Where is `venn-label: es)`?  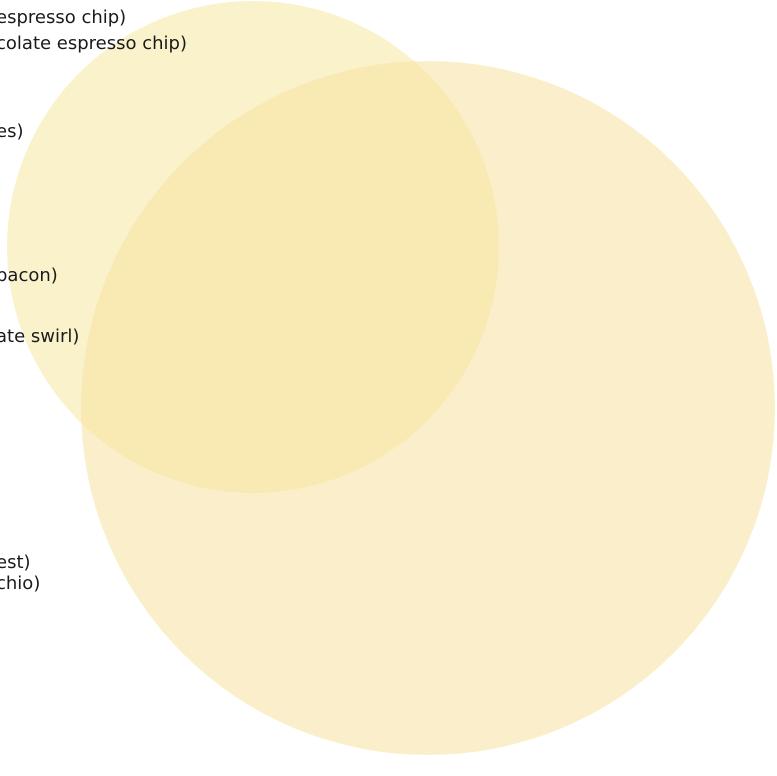 venn-label: es) is located at coordinates (12, 131).